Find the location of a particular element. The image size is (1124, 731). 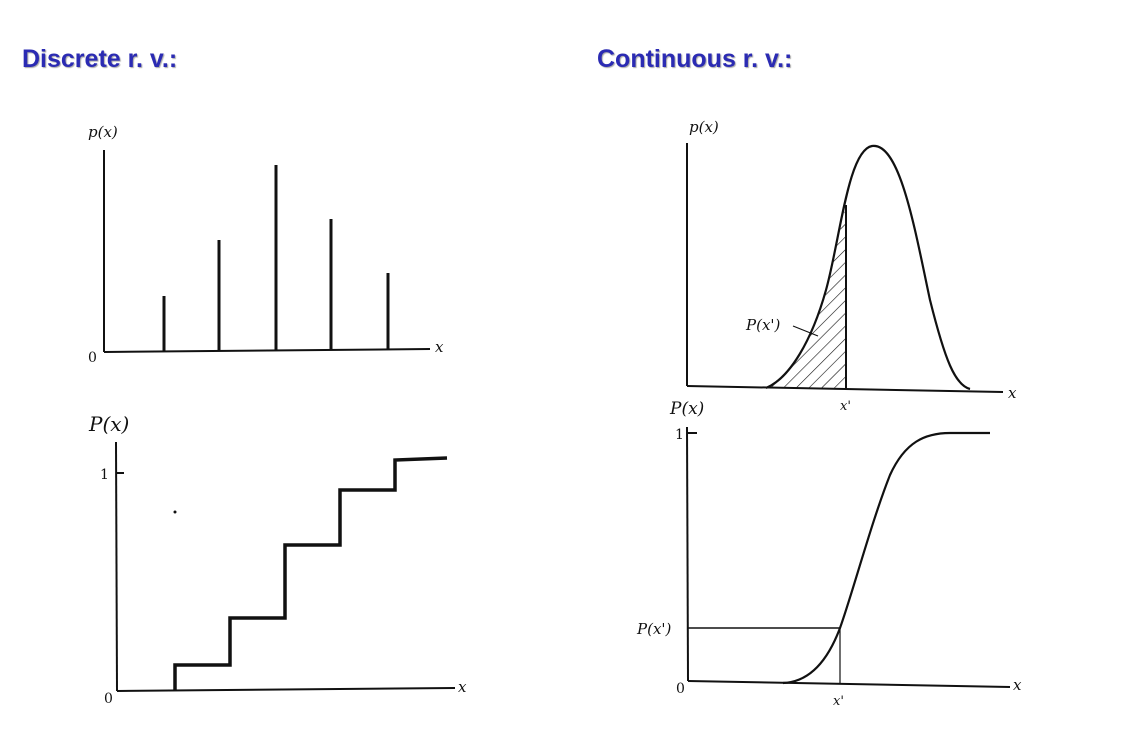

ccdf-origin: 0 is located at coordinates (680, 689).